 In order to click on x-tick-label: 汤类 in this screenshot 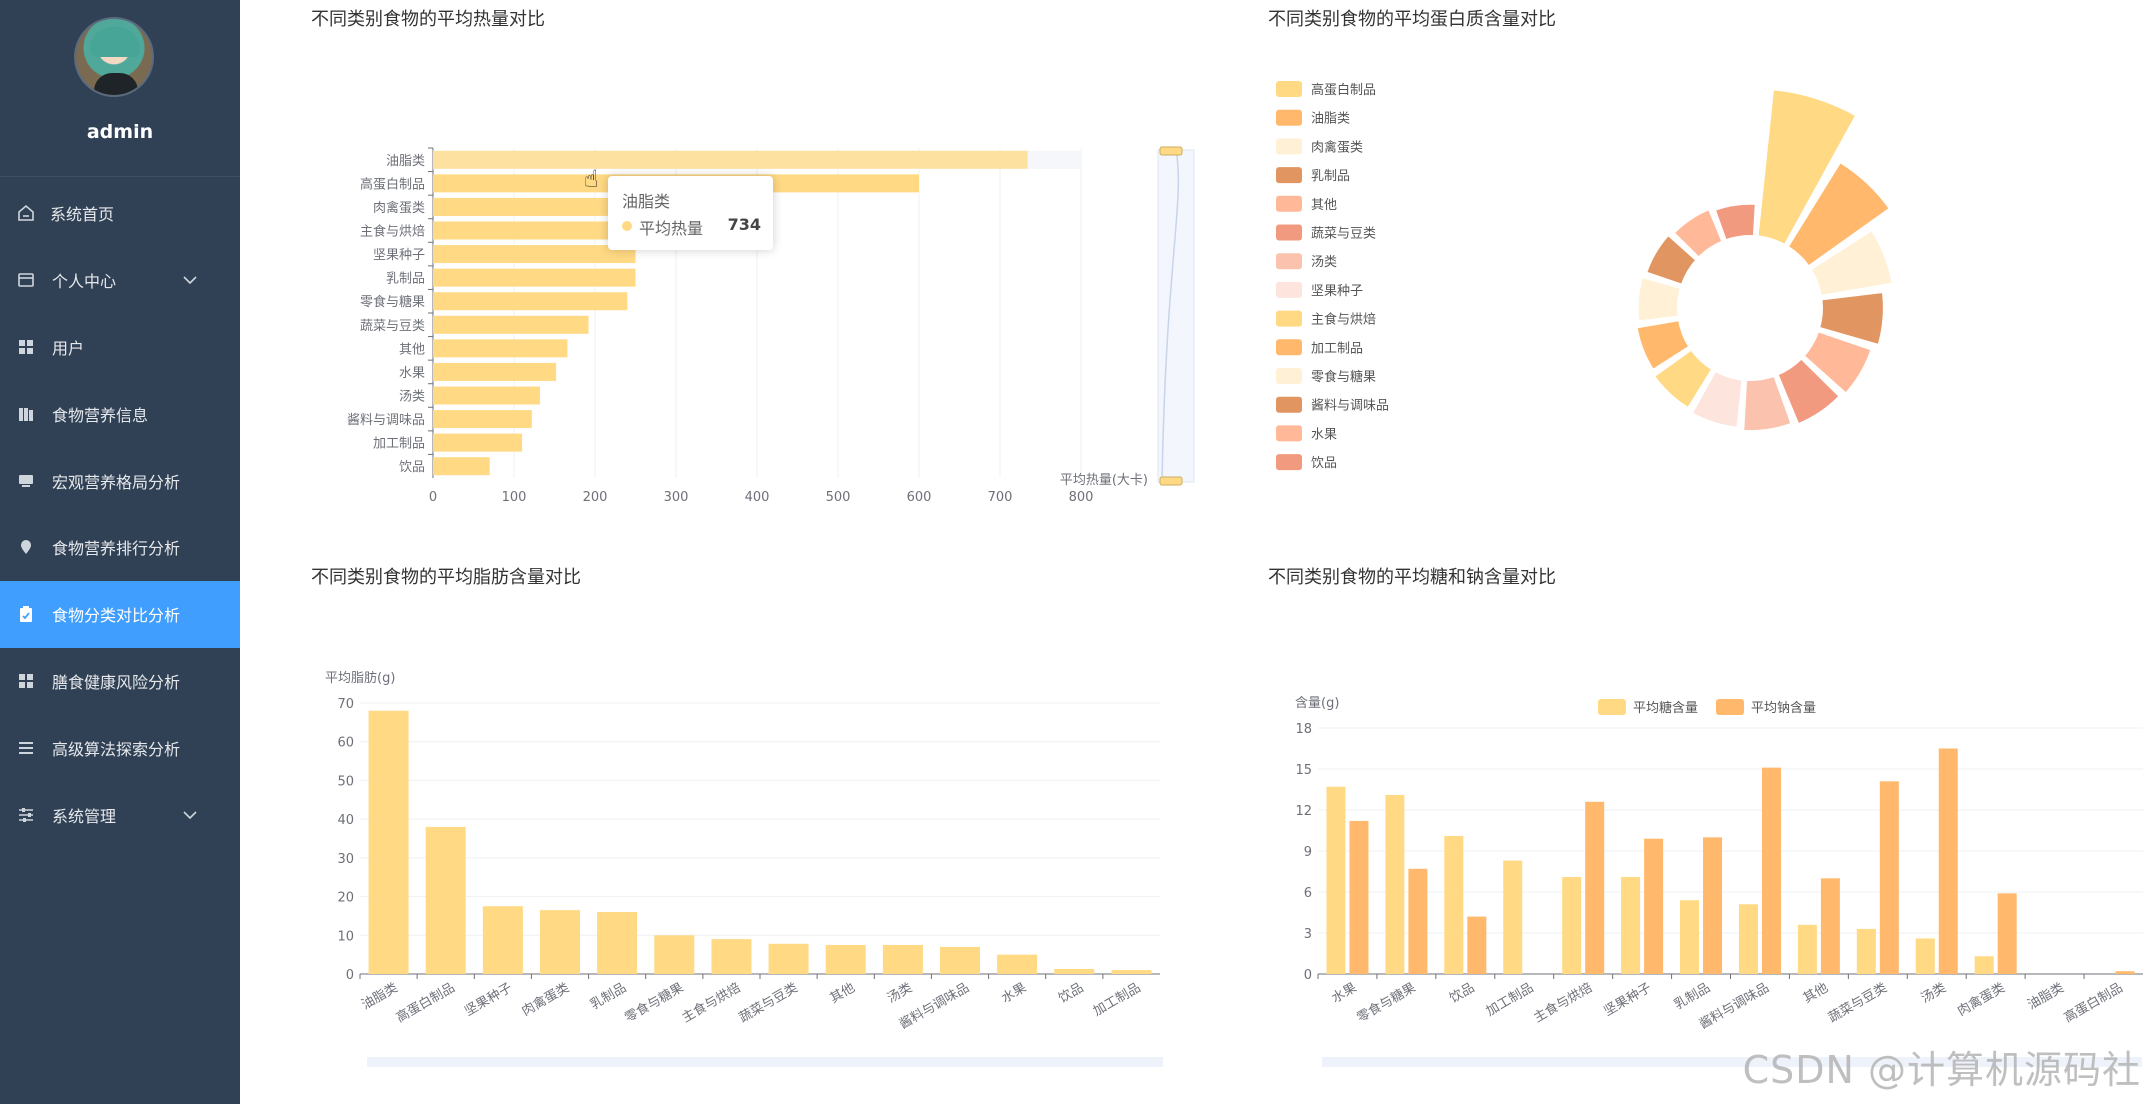, I will do `click(900, 993)`.